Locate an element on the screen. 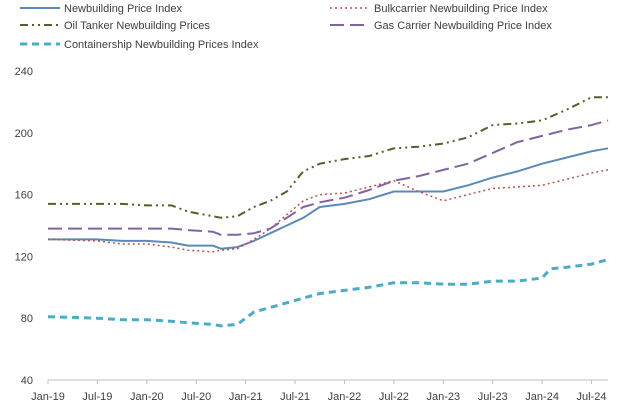  x-tick-label: Jan-22 is located at coordinates (345, 397).